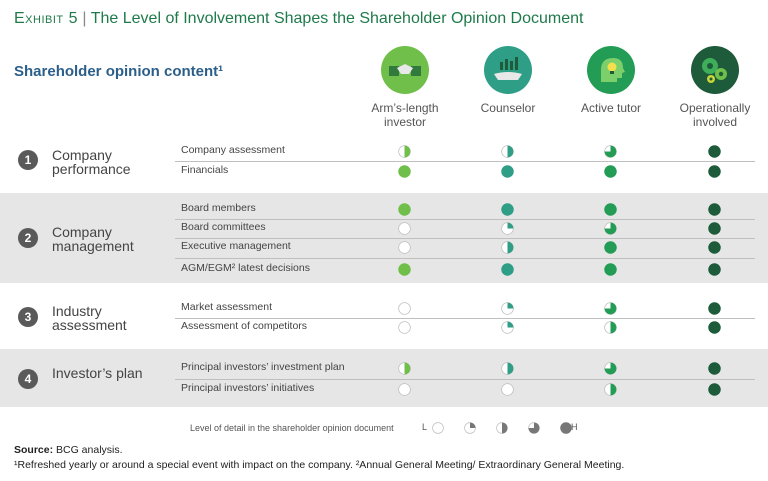  Describe the element at coordinates (28, 317) in the screenshot. I see `group-number-badge: 3` at that location.